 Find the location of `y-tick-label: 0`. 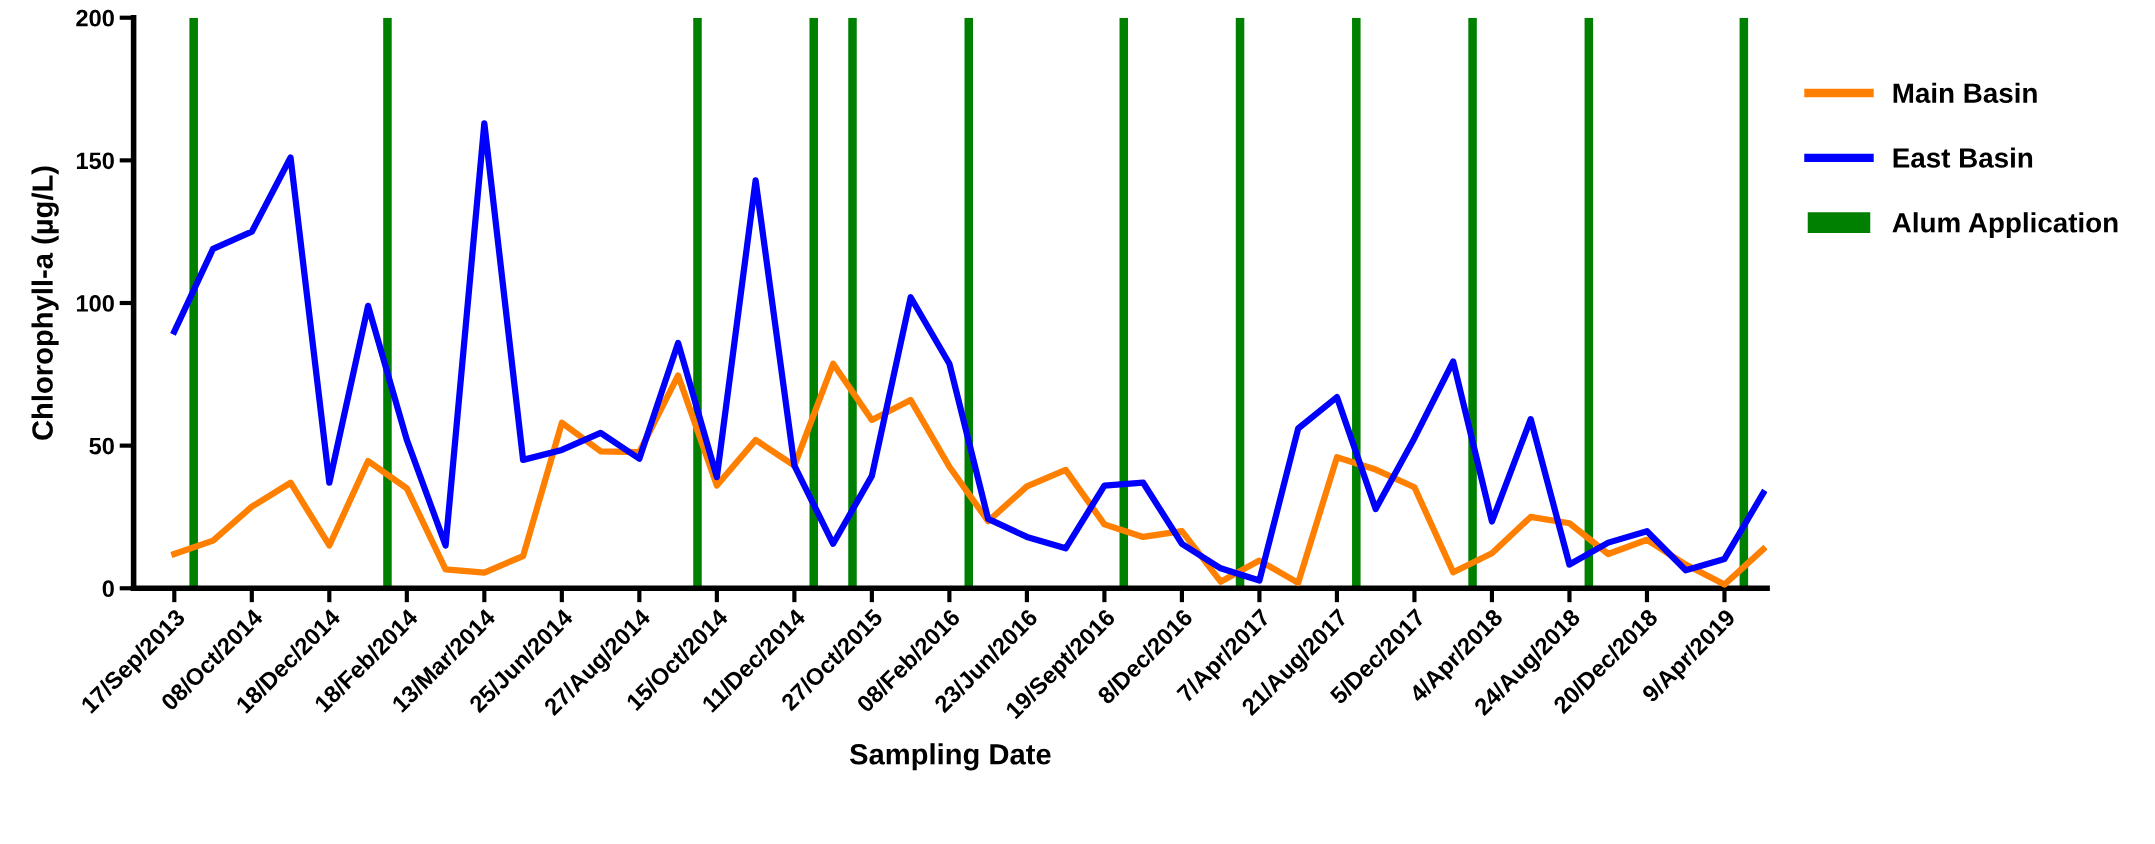

y-tick-label: 0 is located at coordinates (108, 589).